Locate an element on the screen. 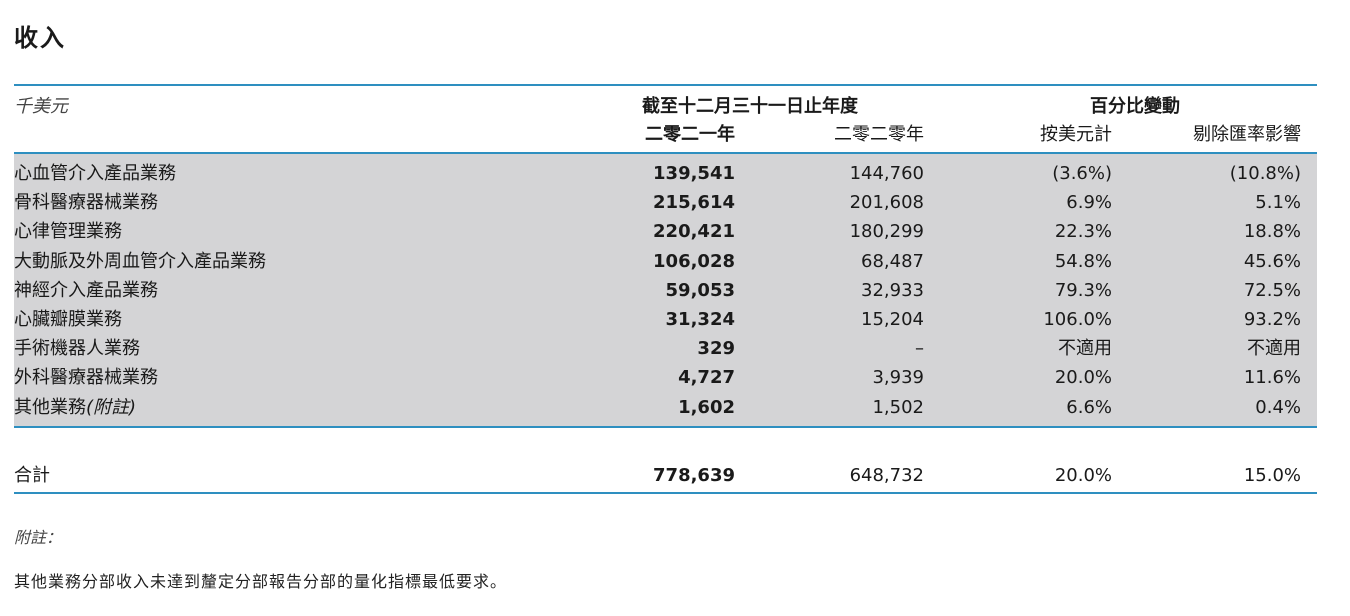 The height and width of the screenshot is (616, 1350). total-rule is located at coordinates (665, 493).